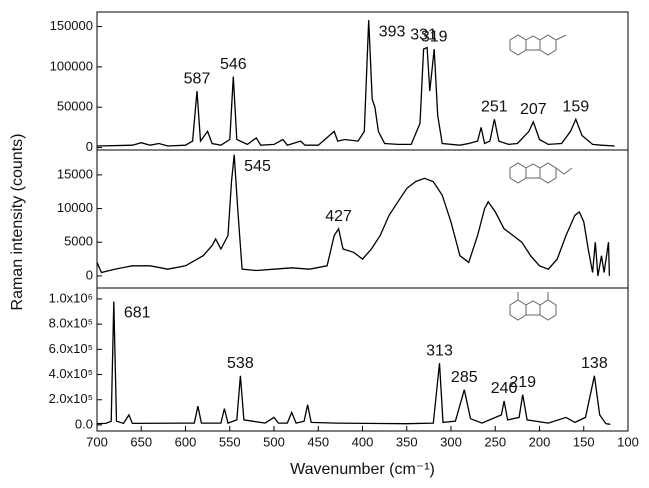 Image resolution: width=649 pixels, height=488 pixels. Describe the element at coordinates (533, 109) in the screenshot. I see `peak-label: 207` at that location.